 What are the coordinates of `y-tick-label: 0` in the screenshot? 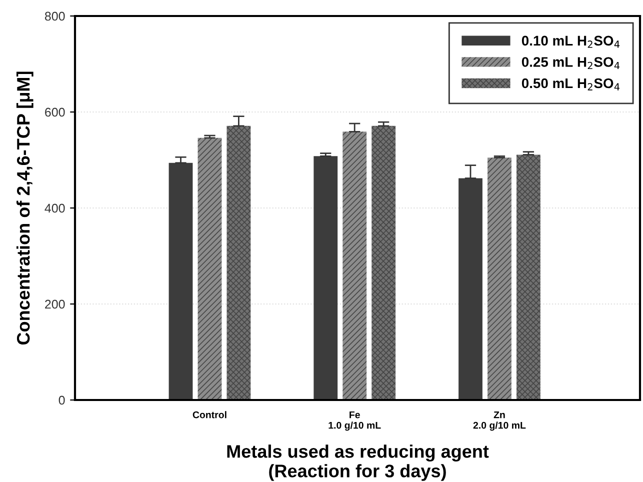 It's located at (61, 400).